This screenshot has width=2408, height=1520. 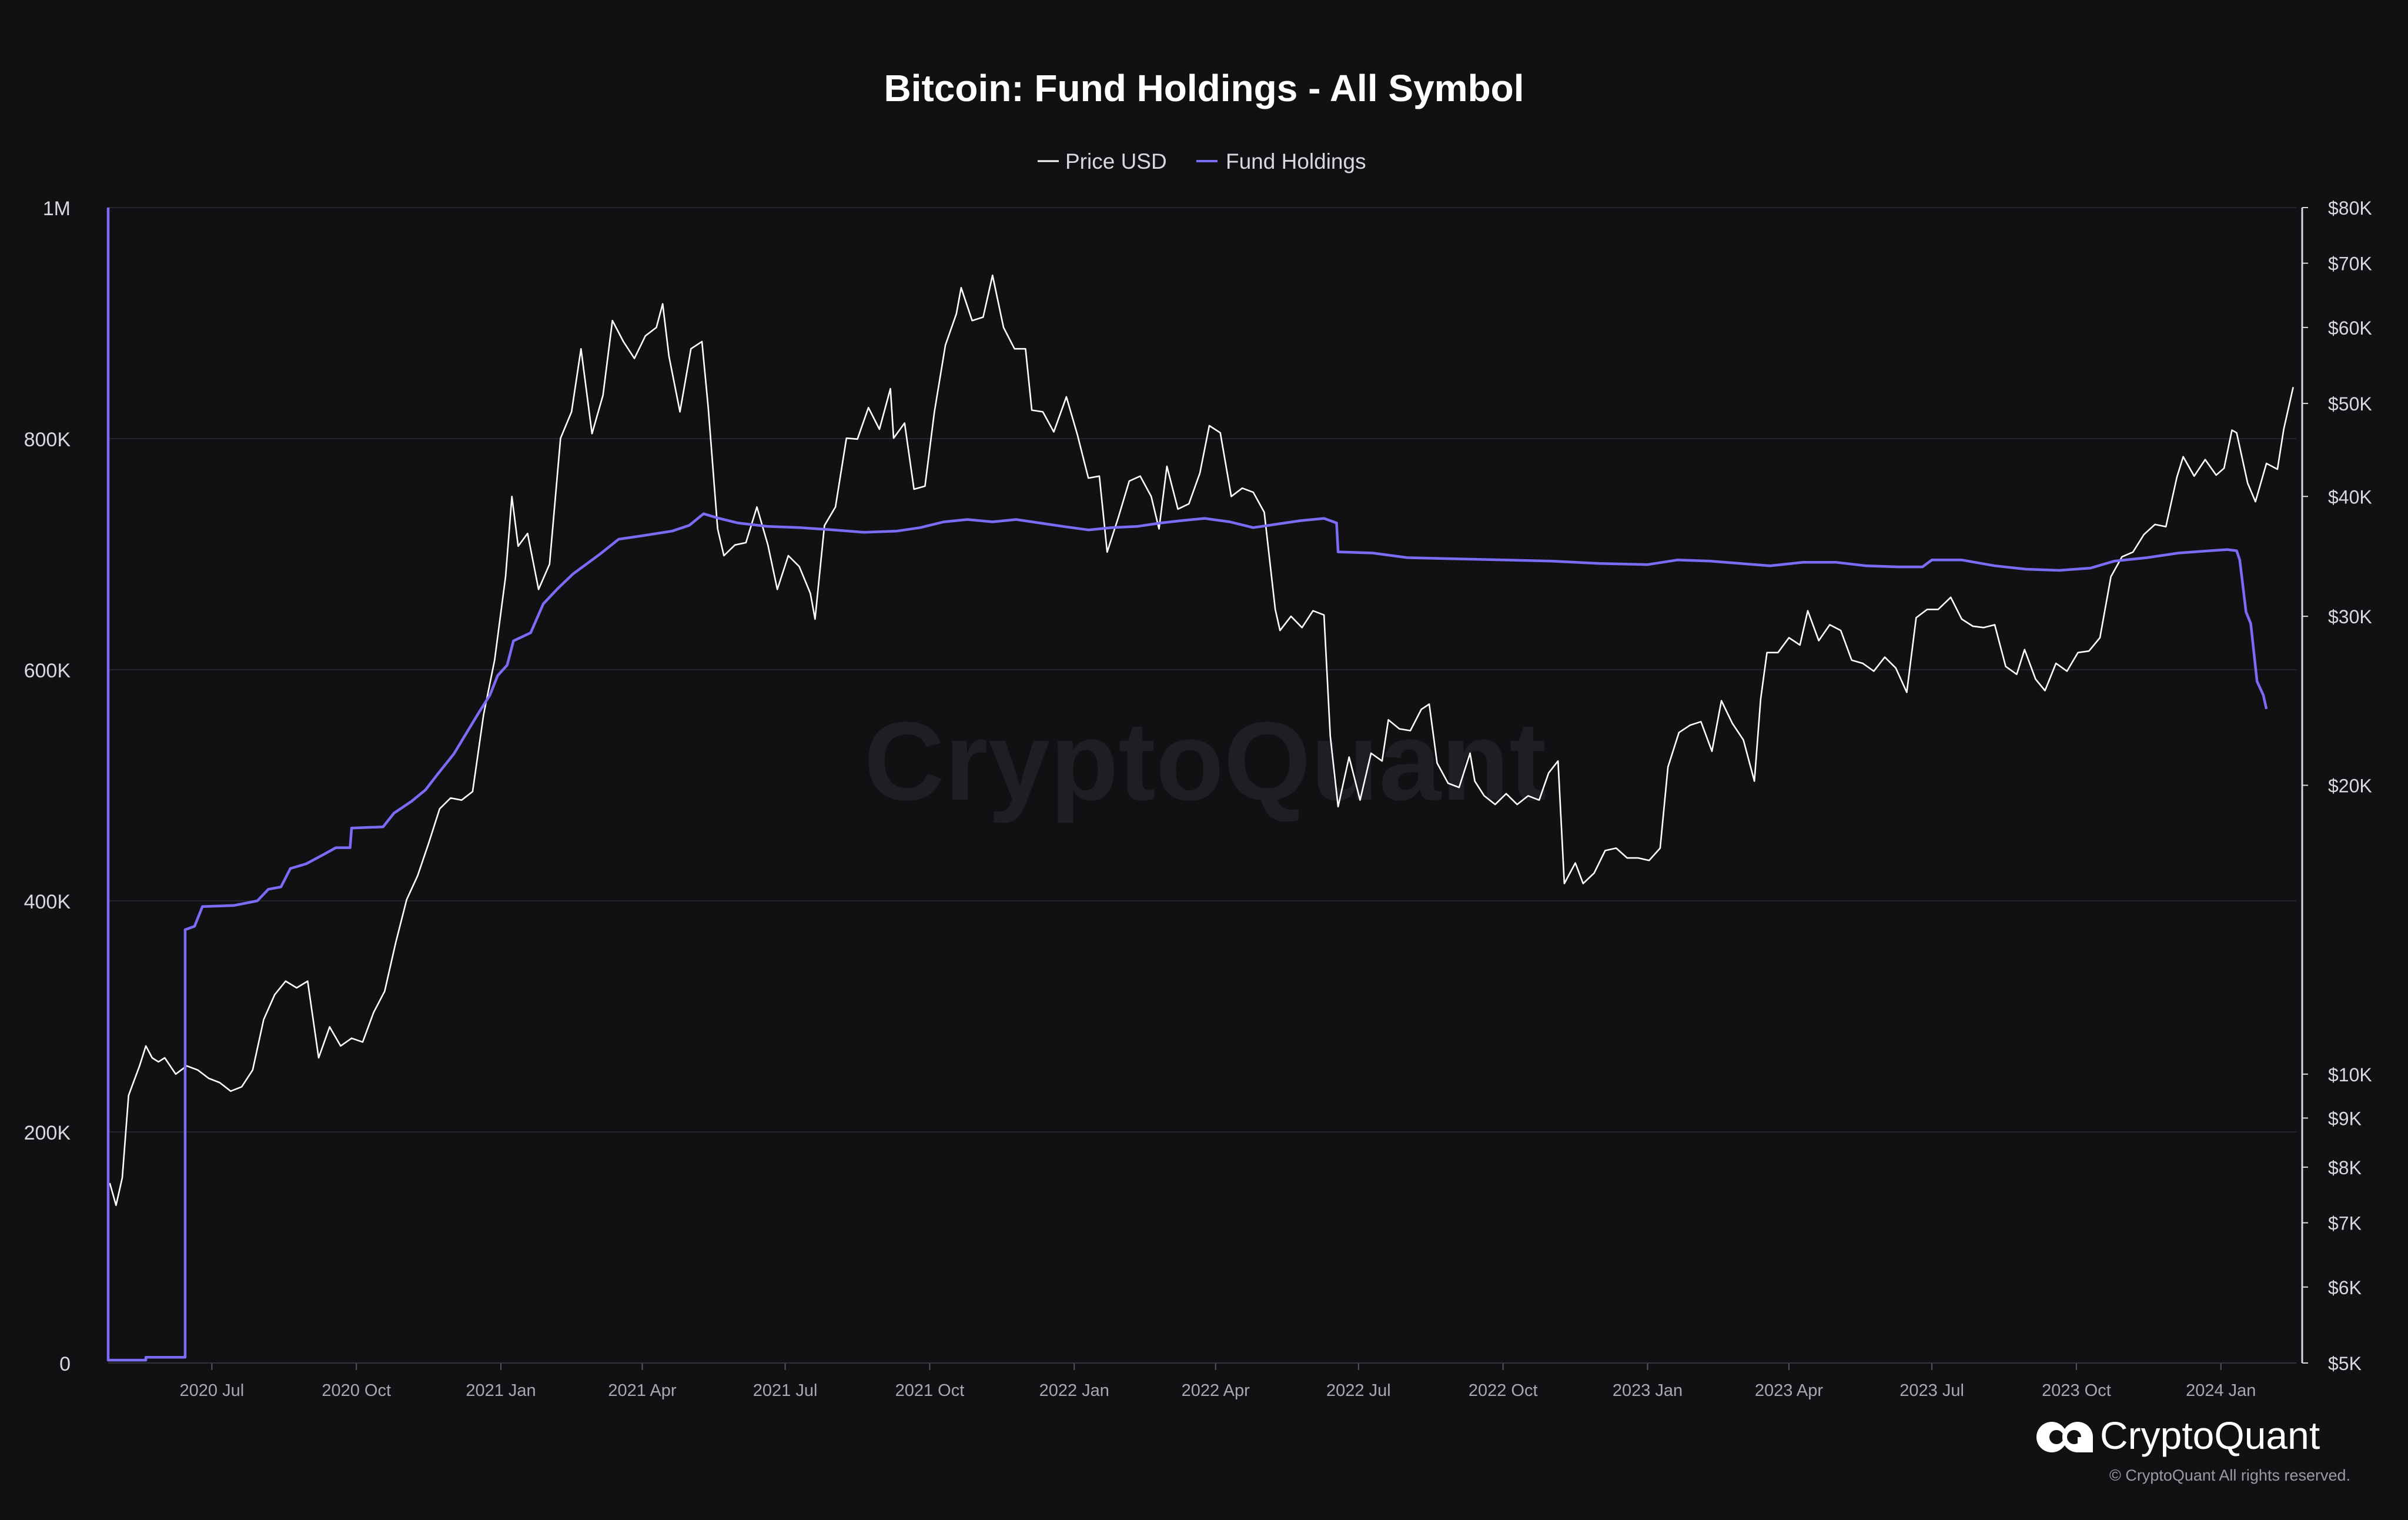 I want to click on x-tick-label: 2022 Jul, so click(x=1359, y=1390).